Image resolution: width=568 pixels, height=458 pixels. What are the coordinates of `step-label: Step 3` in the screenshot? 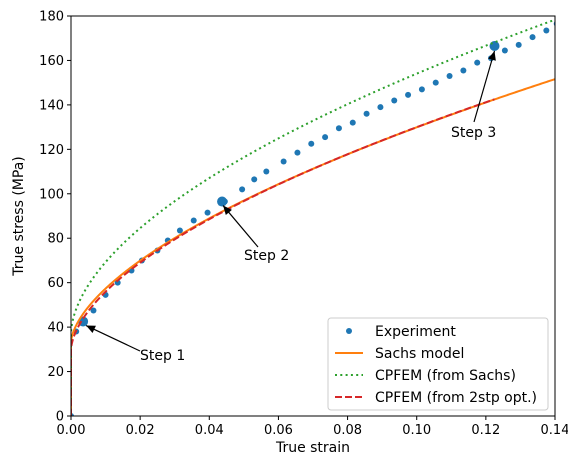 It's located at (473, 133).